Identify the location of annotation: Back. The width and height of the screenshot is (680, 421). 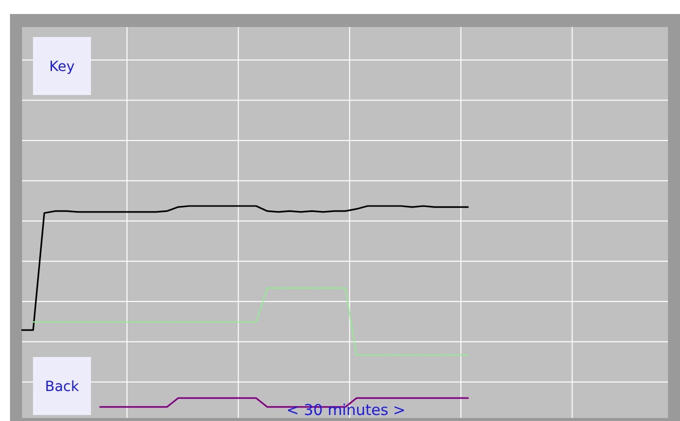
(62, 387).